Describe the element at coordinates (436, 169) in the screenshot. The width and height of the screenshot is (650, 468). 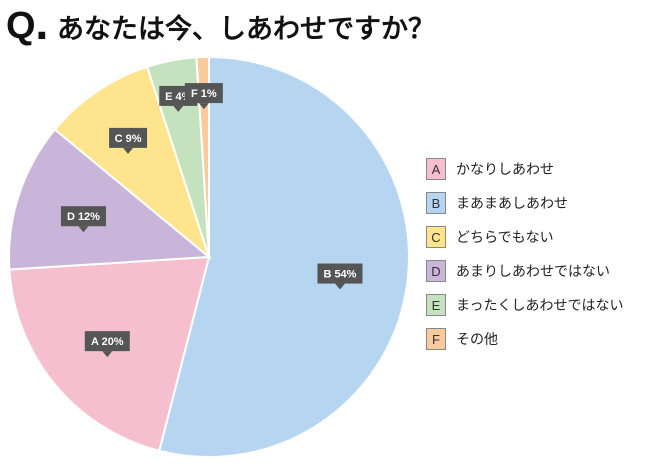
I see `legend-swatch: A` at that location.